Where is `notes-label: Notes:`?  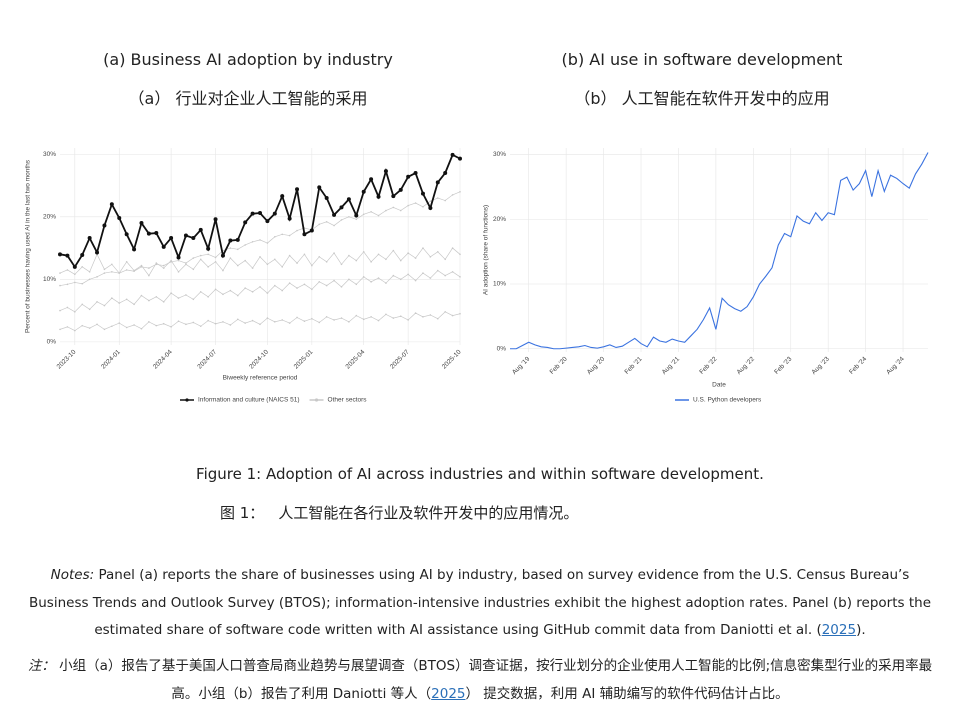
notes-label: Notes: is located at coordinates (72, 575).